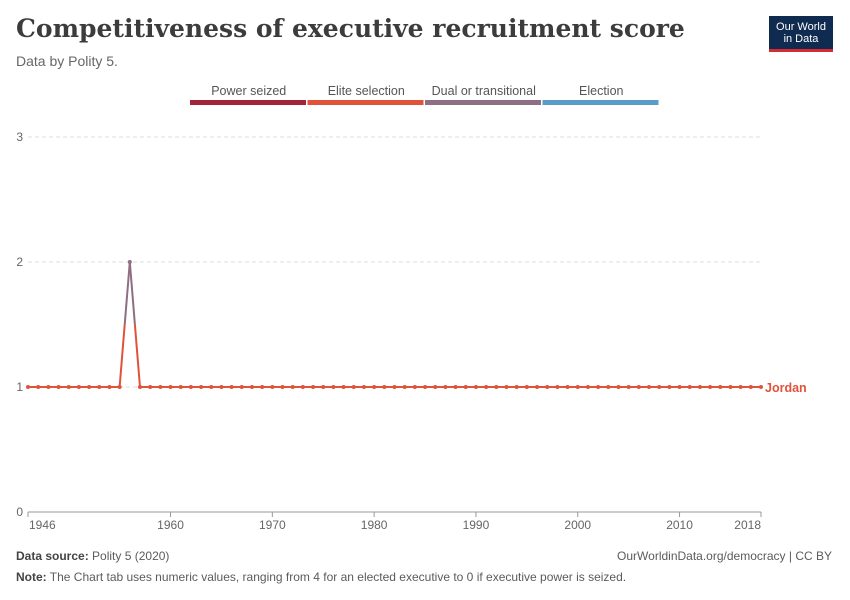 This screenshot has height=600, width=850. I want to click on footer-source: Data source: Polity 5 (2020), so click(92, 556).